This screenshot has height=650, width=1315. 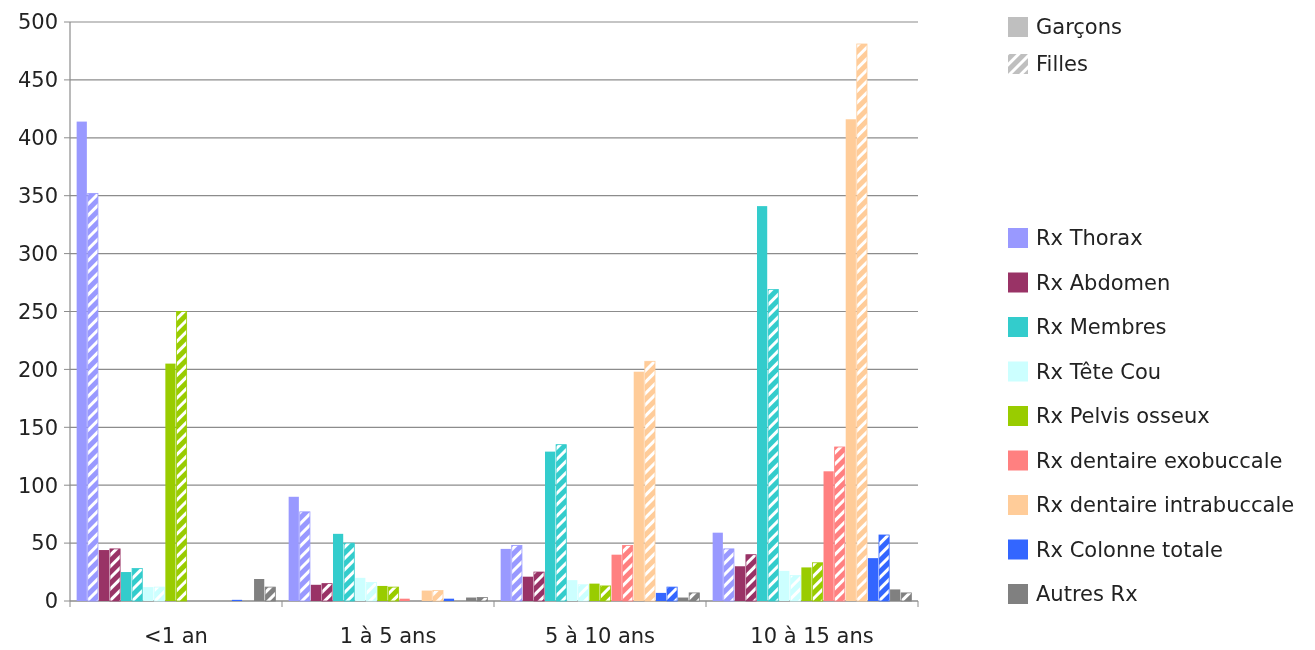 What do you see at coordinates (51, 601) in the screenshot?
I see `y-tick-label: 0` at bounding box center [51, 601].